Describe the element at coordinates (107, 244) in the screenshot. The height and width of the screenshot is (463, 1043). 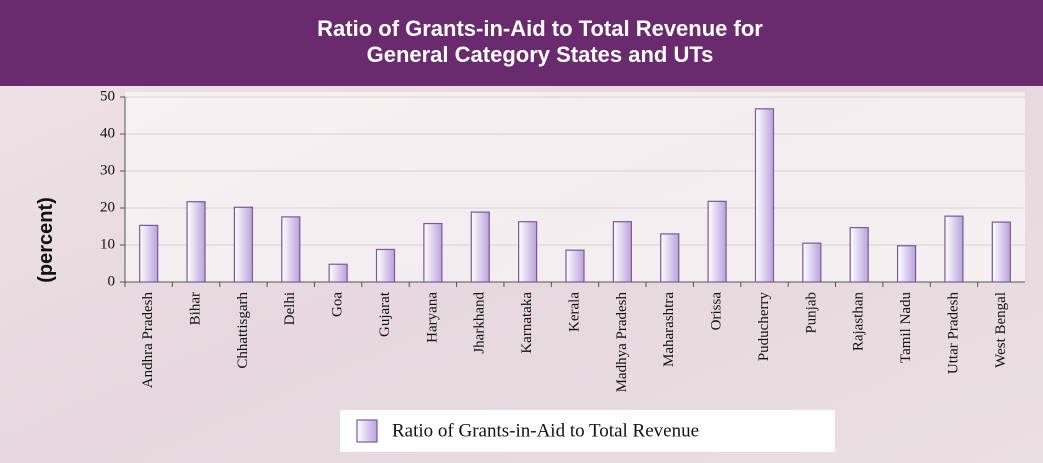
I see `y-tick-label: 10` at that location.